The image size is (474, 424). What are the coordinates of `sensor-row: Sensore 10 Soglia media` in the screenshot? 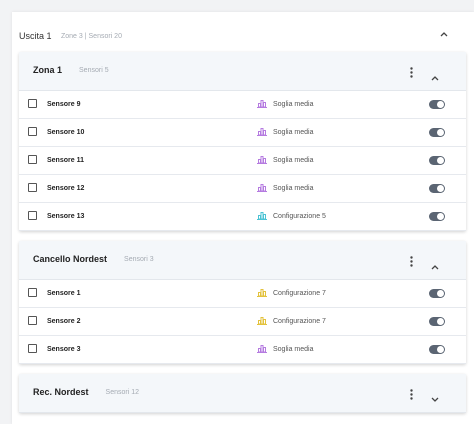 It's located at (242, 132).